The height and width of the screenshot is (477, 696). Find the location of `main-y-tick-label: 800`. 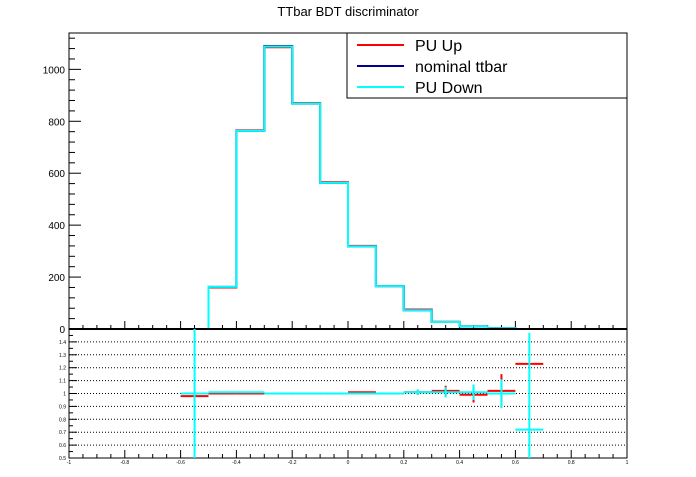

main-y-tick-label: 800 is located at coordinates (56, 122).